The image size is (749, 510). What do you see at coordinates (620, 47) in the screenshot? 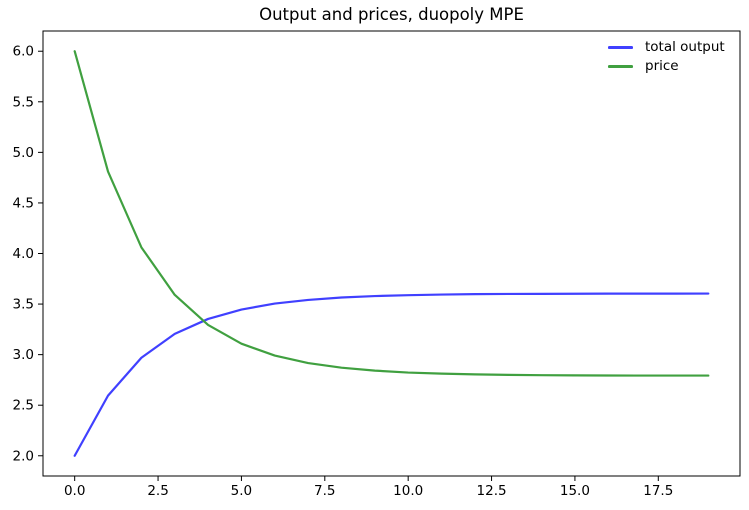
I see `total-output-line-swatch` at bounding box center [620, 47].